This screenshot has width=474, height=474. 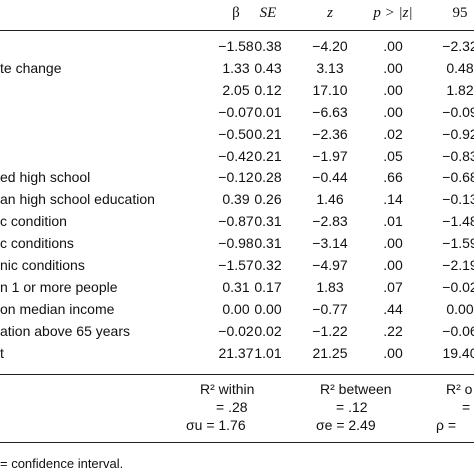 What do you see at coordinates (330, 287) in the screenshot?
I see `z-cell: 1.83` at bounding box center [330, 287].